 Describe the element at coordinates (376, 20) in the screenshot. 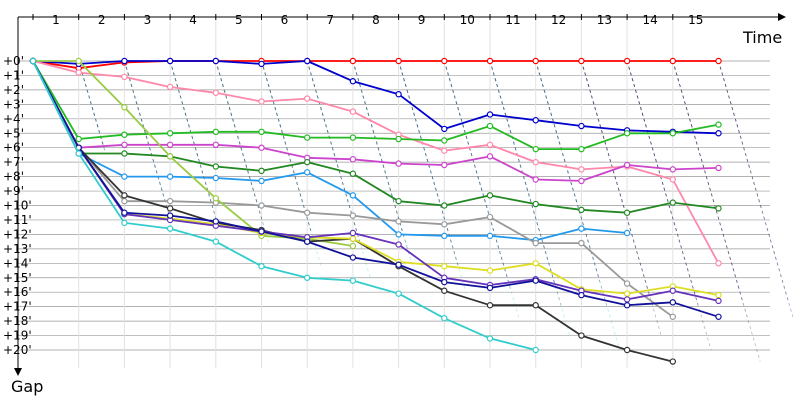

I see `x-tick-label: 8` at that location.